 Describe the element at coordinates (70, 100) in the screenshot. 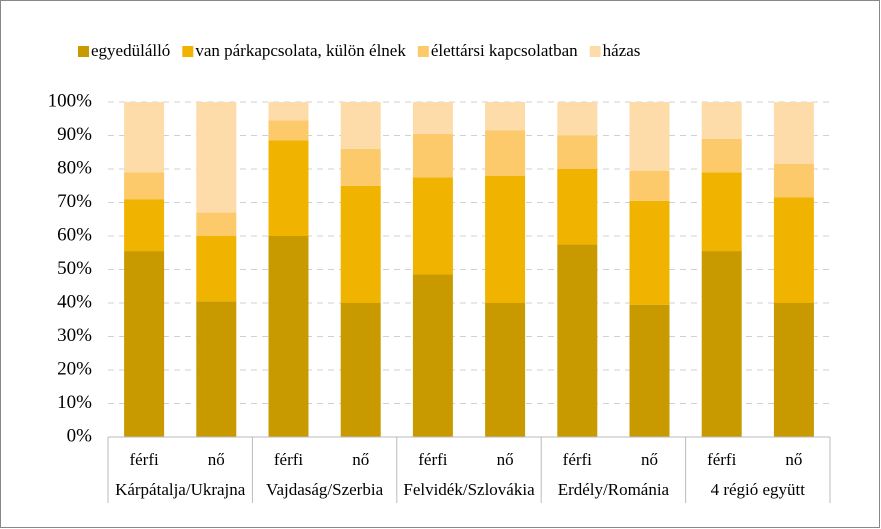

I see `y-tick-label: 100%` at that location.